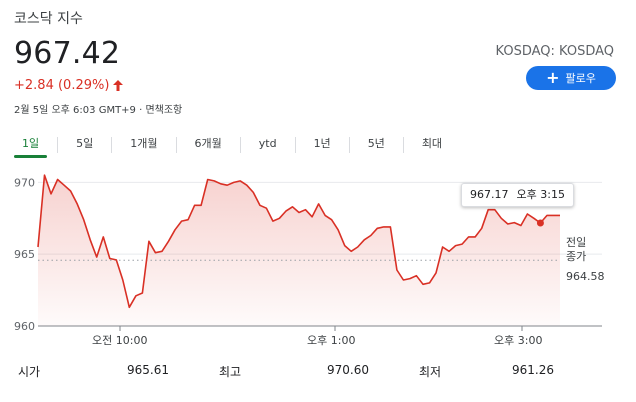  What do you see at coordinates (518, 340) in the screenshot?
I see `x-tick-label: 오후 3:00` at bounding box center [518, 340].